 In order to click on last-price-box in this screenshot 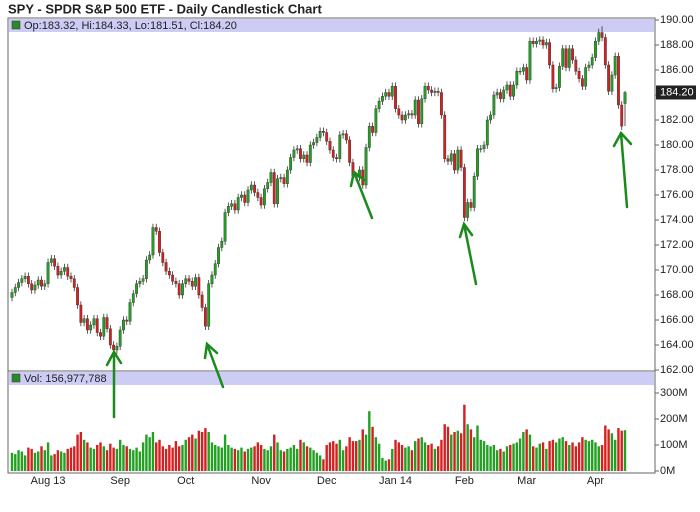, I will do `click(676, 92)`.